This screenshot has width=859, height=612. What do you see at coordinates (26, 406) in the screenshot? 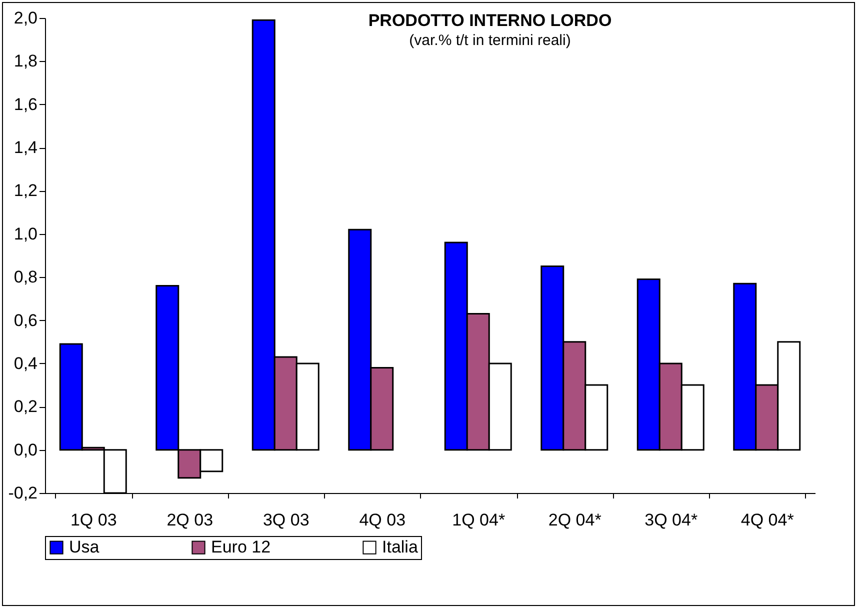
I see `y-tick-label: 0,2` at bounding box center [26, 406].